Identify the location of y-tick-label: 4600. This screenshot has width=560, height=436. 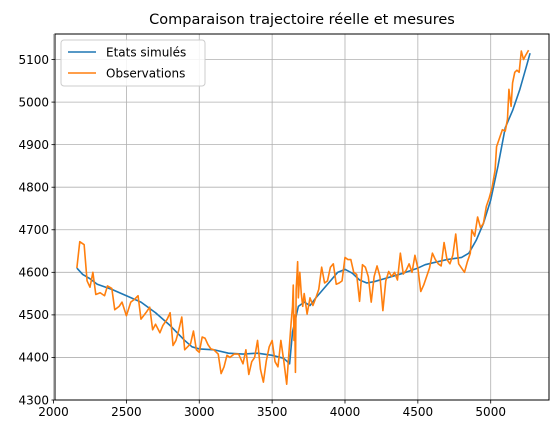
(33, 273).